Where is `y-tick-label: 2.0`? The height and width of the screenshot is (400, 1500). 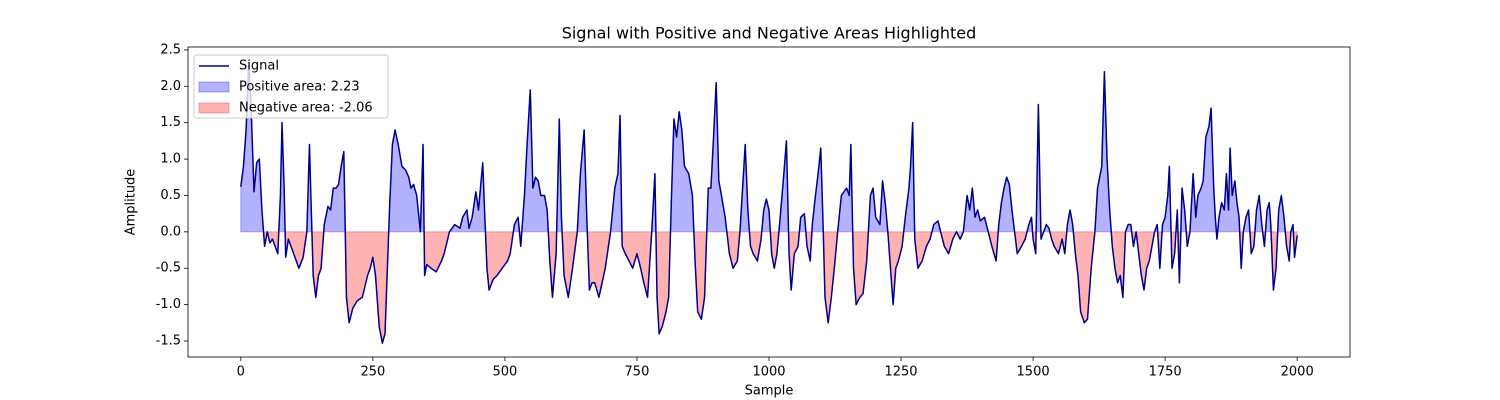
y-tick-label: 2.0 is located at coordinates (170, 86).